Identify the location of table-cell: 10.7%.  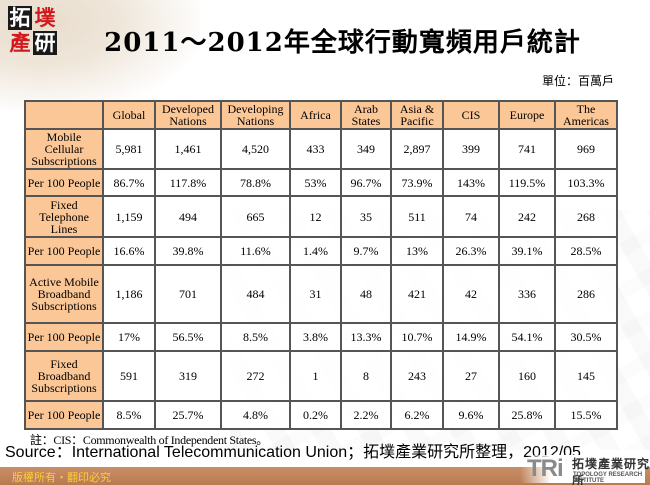
(417, 337).